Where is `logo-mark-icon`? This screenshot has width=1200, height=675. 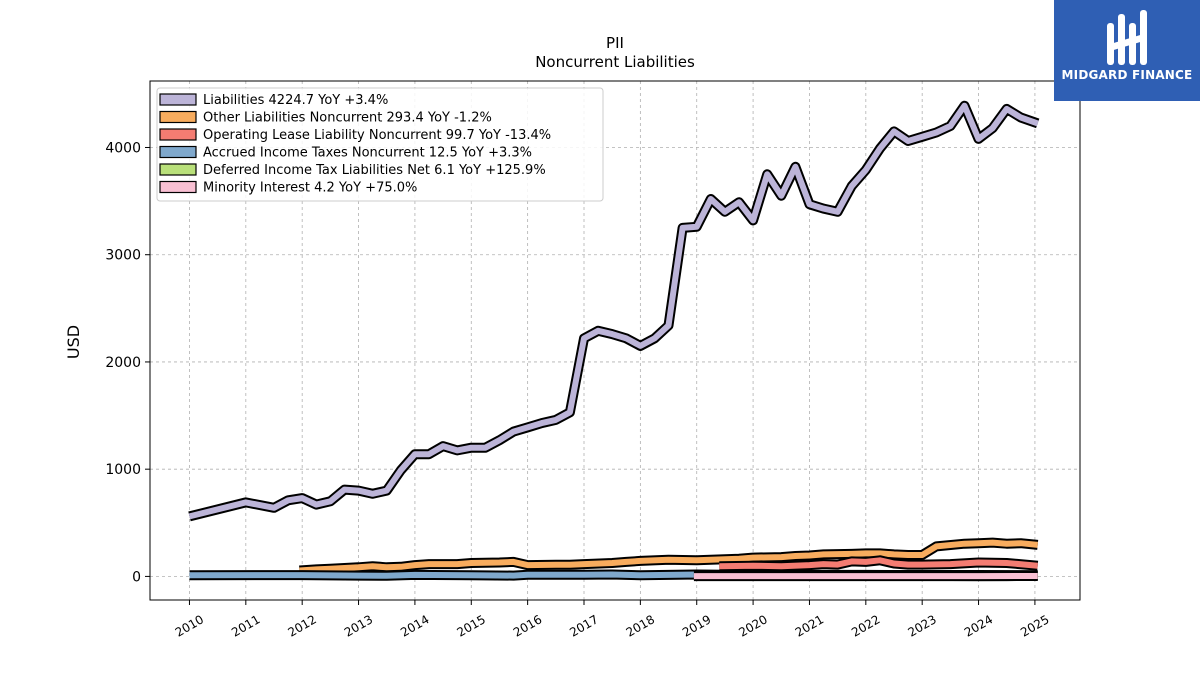 logo-mark-icon is located at coordinates (1127, 37).